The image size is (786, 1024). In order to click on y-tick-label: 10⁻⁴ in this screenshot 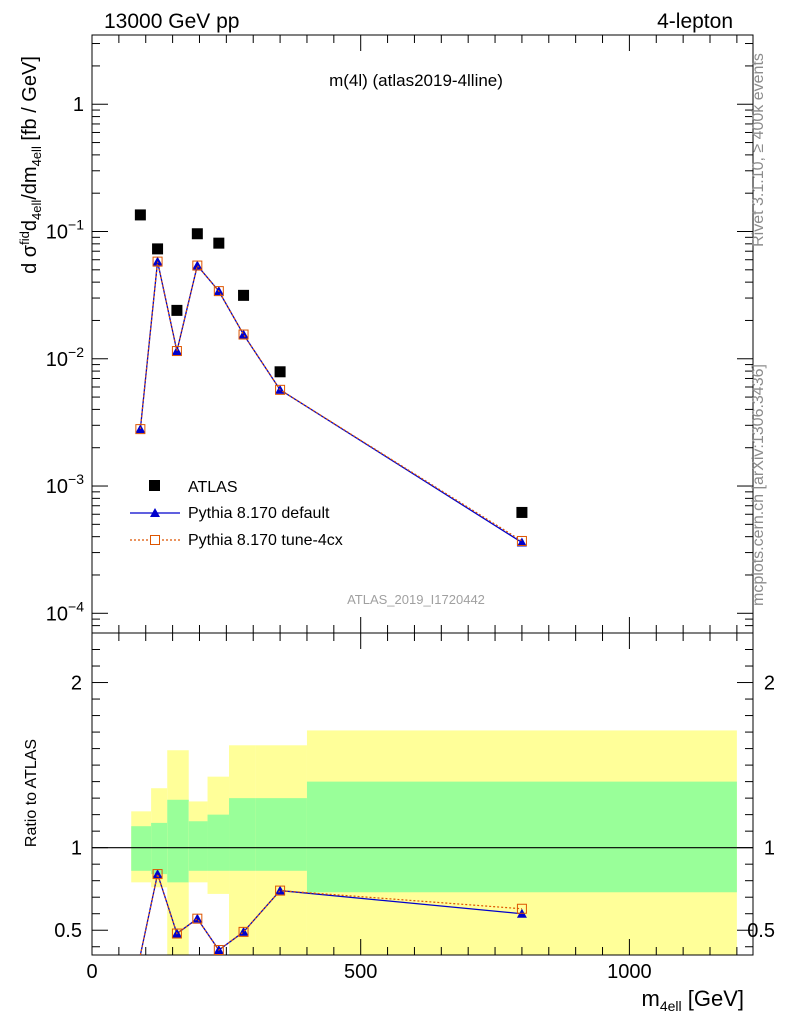, I will do `click(65, 611)`.